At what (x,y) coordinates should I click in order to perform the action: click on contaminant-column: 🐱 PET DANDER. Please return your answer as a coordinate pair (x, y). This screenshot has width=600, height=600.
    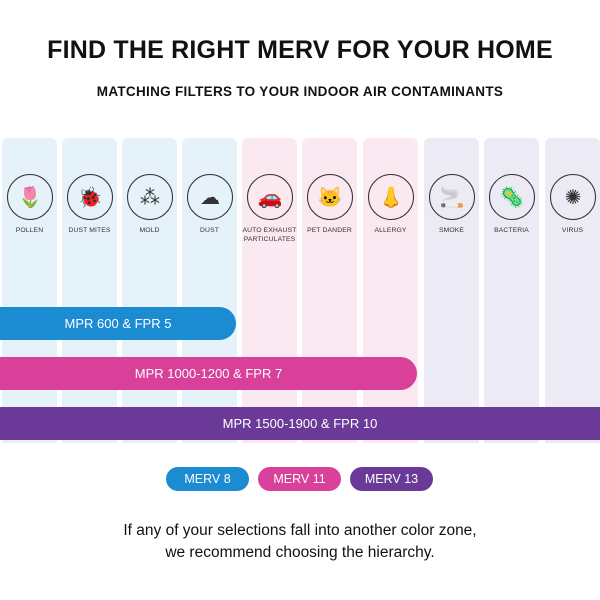
    Looking at the image, I should click on (329, 290).